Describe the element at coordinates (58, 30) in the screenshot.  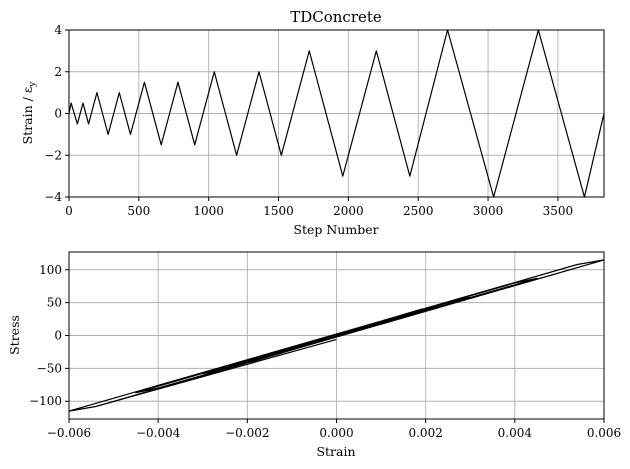
I see `y-tick-label: 4` at that location.